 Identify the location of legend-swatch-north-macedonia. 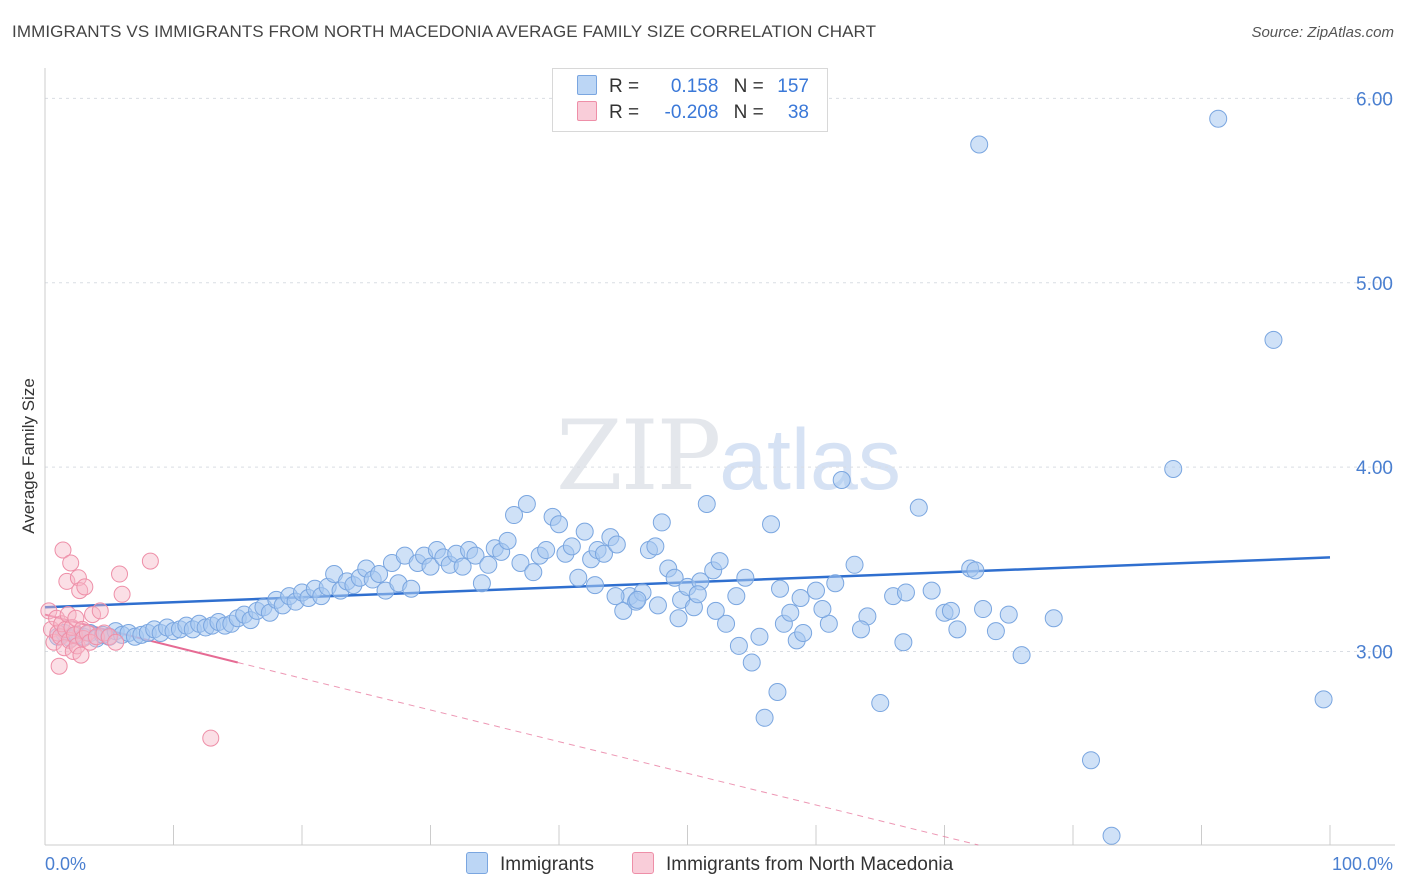
(587, 111).